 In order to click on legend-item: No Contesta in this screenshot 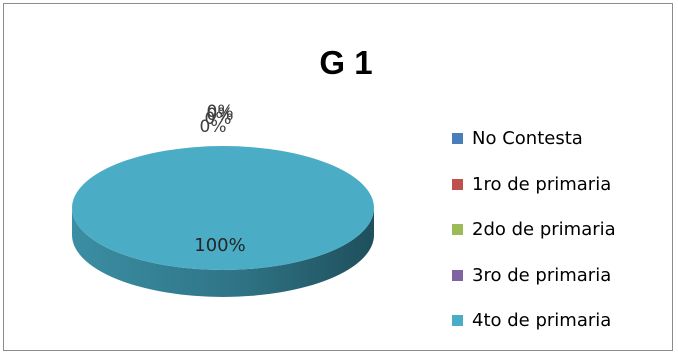, I will do `click(534, 139)`.